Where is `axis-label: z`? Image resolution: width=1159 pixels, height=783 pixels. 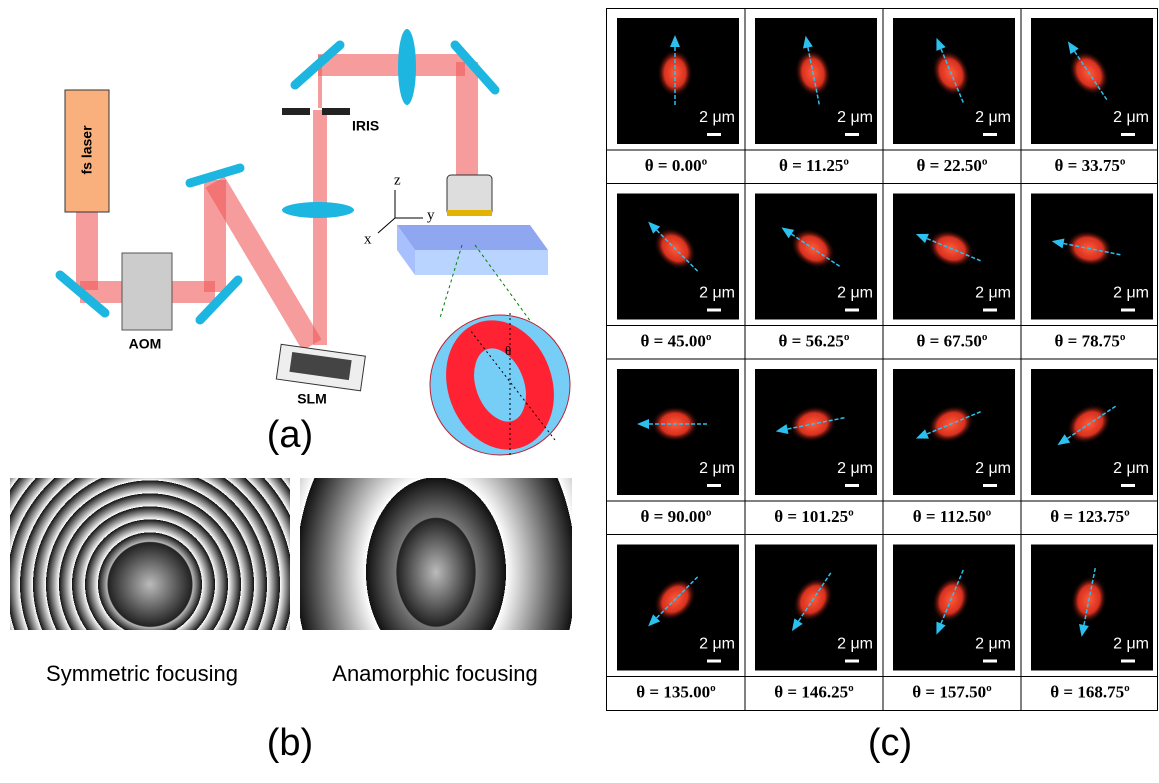
axis-label: z is located at coordinates (397, 180).